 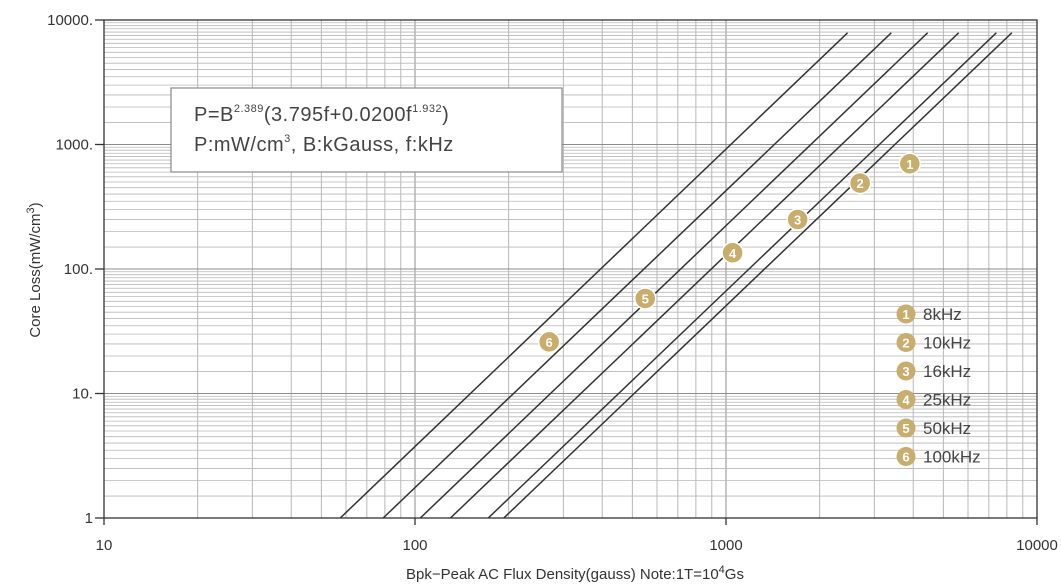 I want to click on legend-item-10kHz: 2 10kHz, so click(x=933, y=343).